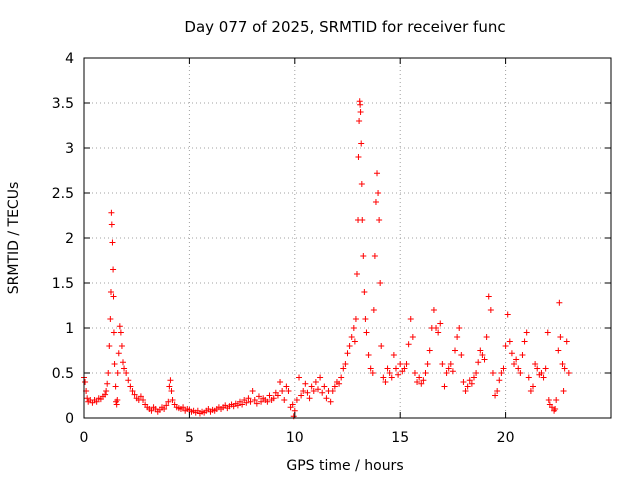  Describe the element at coordinates (506, 438) in the screenshot. I see `x-tick-label: 20` at that location.